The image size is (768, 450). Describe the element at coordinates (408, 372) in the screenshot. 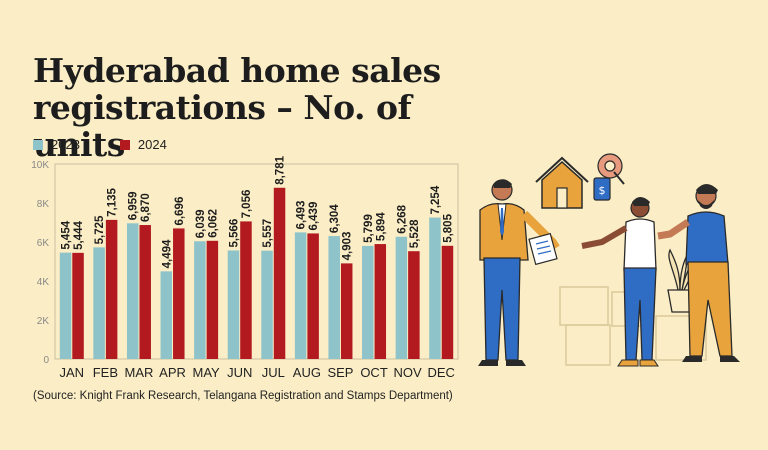

I see `x-tick-label-nov: NOV` at that location.